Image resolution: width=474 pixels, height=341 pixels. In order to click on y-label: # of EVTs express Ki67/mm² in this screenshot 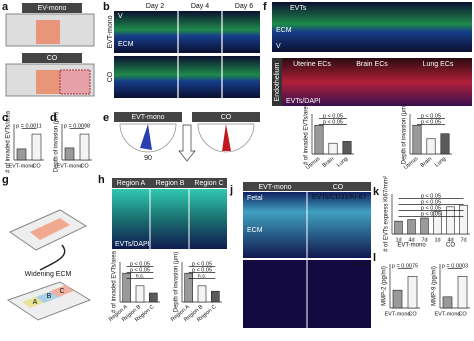, I will do `click(387, 214)`.